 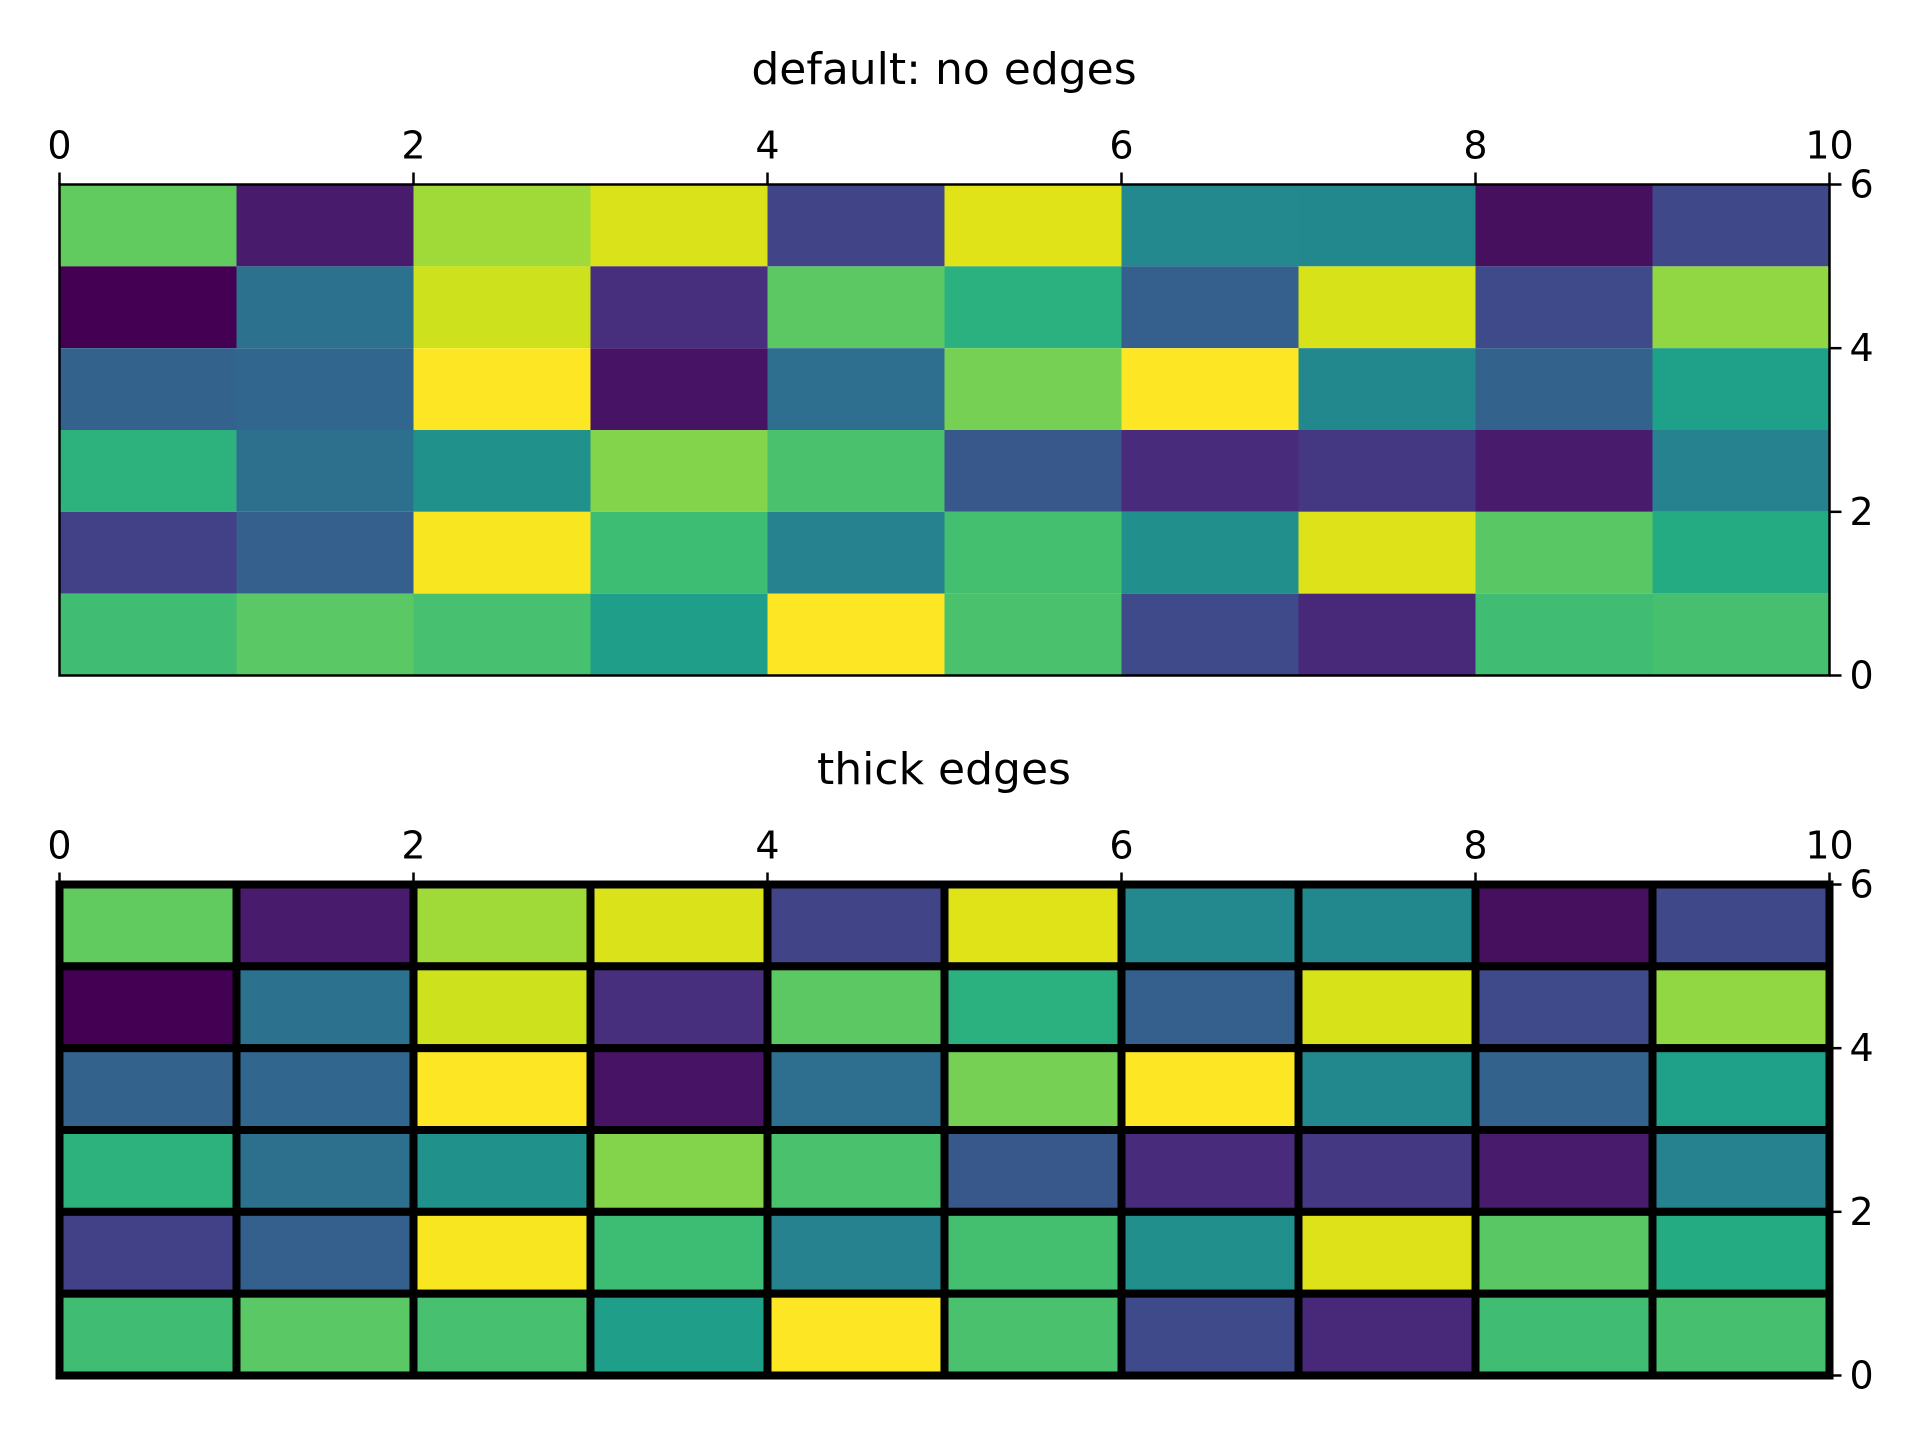 What do you see at coordinates (1475, 146) in the screenshot?
I see `x-tick-label: 8` at bounding box center [1475, 146].